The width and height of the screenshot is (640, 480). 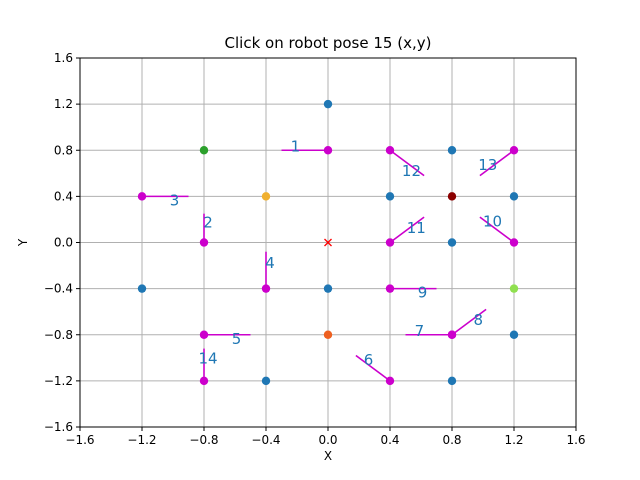 I want to click on pose-label: 2, so click(x=208, y=222).